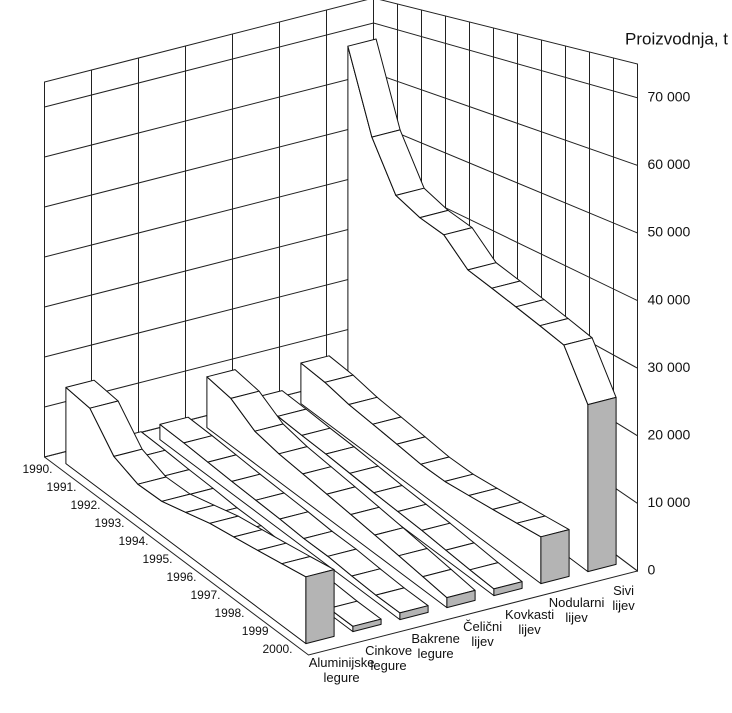 The image size is (732, 713). I want to click on y-tick-label: 30 000, so click(669, 367).